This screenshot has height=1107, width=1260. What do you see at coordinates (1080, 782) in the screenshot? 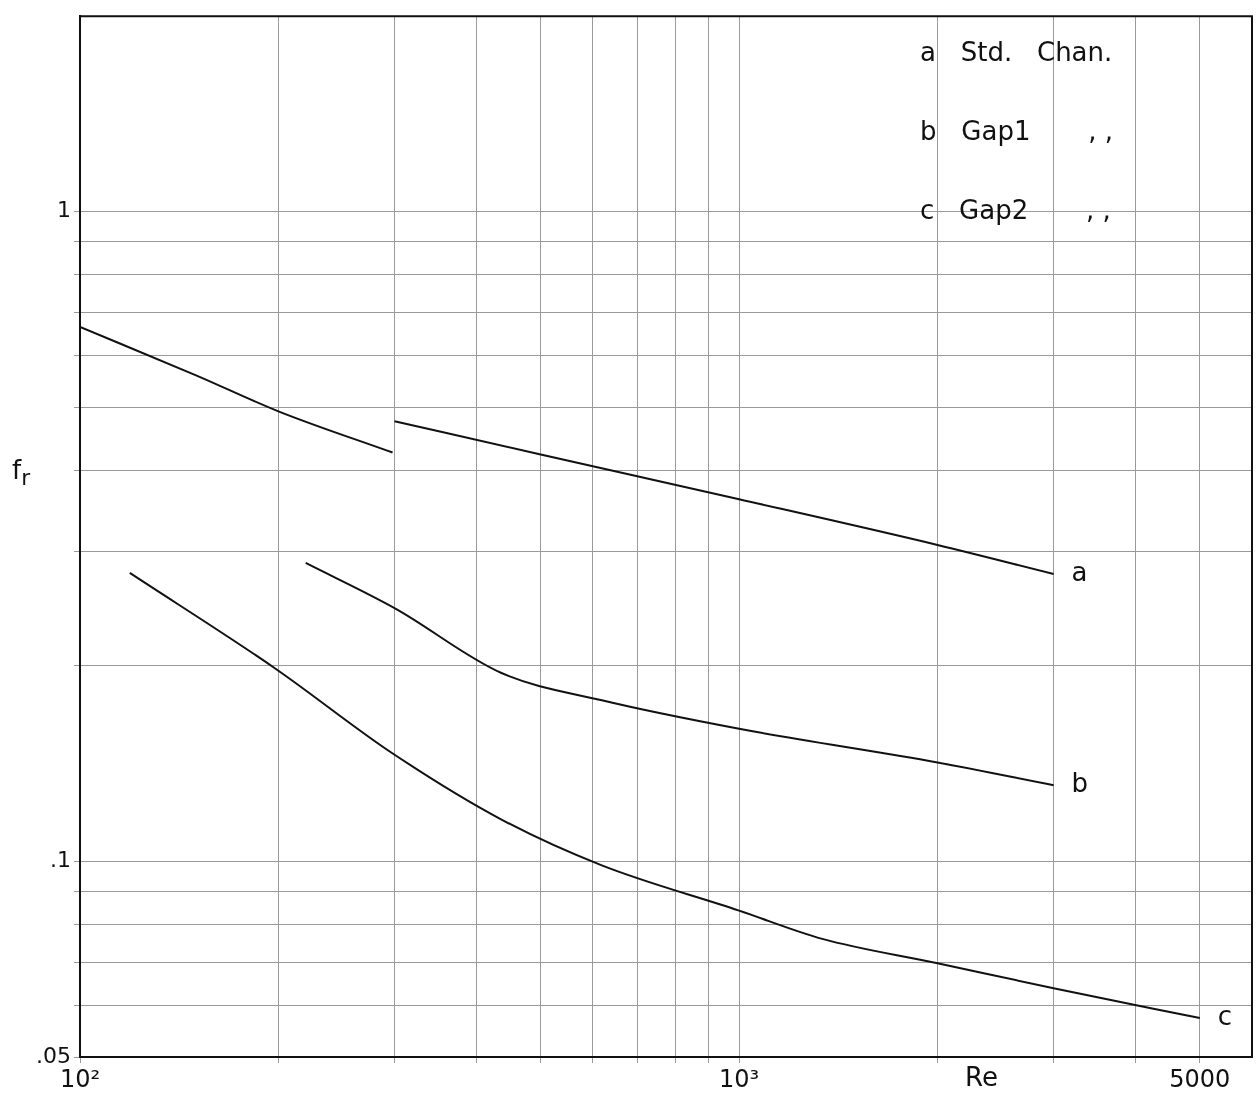
I see `series-label: b` at bounding box center [1080, 782].